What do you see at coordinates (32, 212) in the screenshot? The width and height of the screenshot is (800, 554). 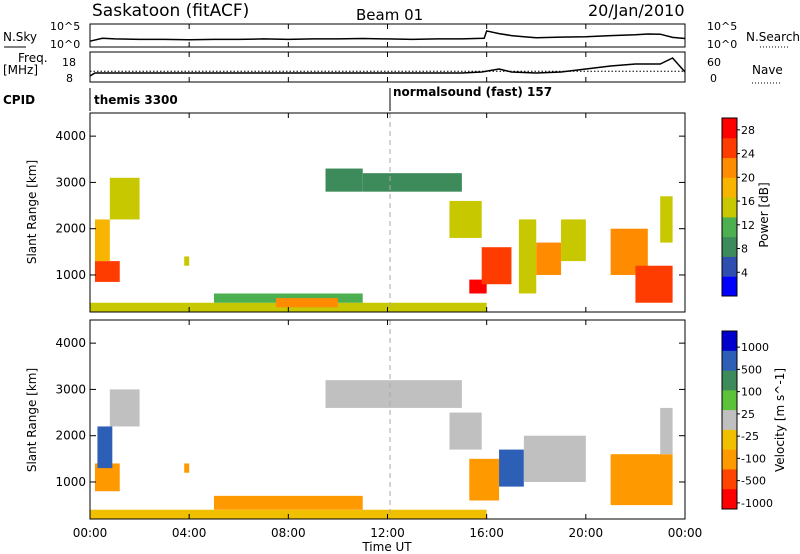 I see `power-ylabel: Slant Range [km]` at bounding box center [32, 212].